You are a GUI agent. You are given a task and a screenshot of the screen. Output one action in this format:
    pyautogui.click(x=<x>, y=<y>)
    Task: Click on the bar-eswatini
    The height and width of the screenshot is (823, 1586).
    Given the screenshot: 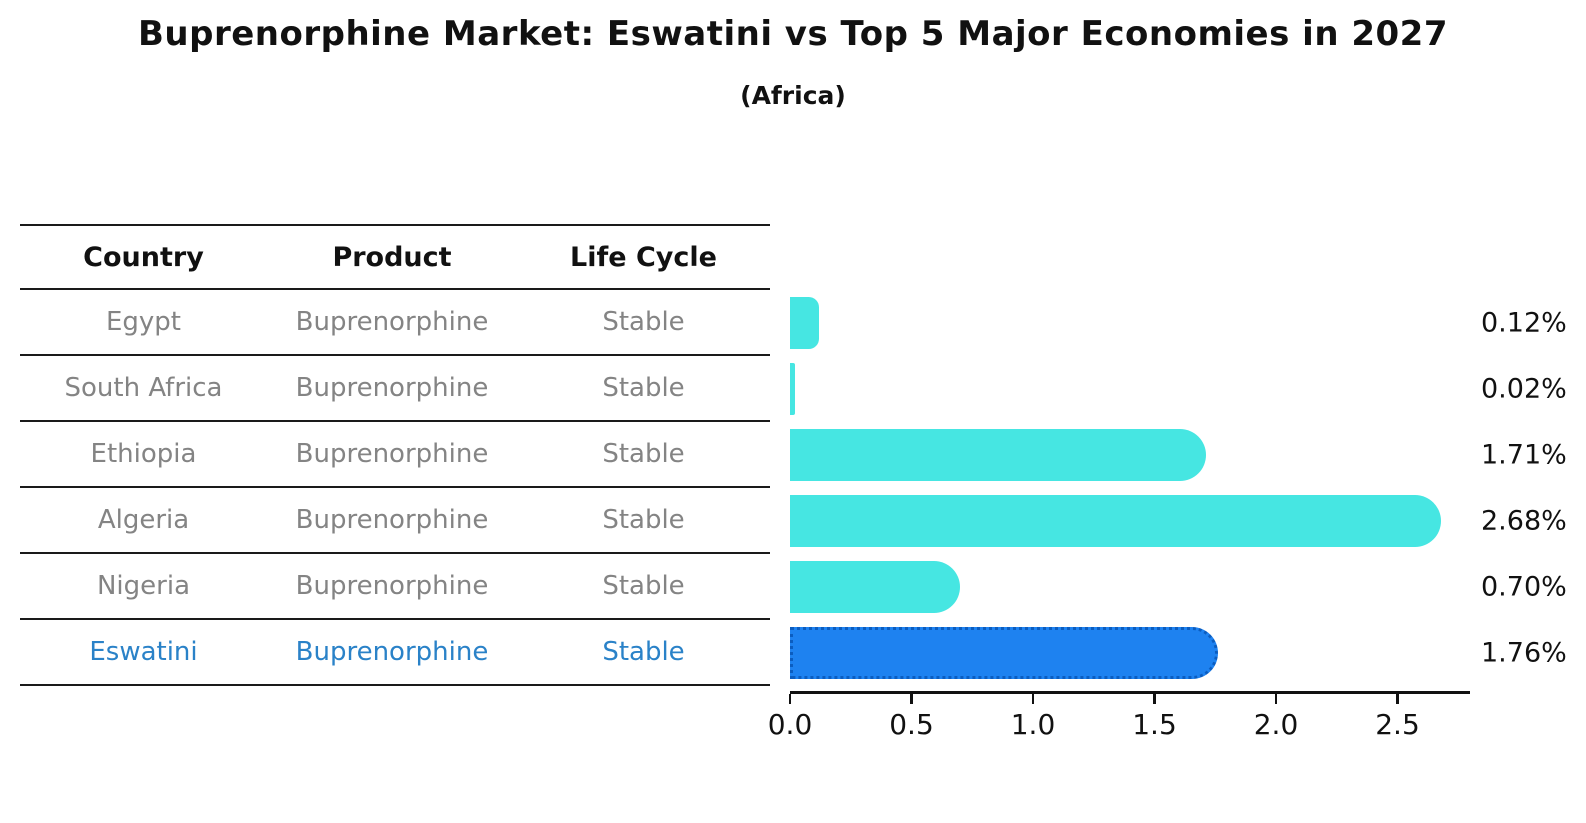 What is the action you would take?
    pyautogui.click(x=1004, y=653)
    